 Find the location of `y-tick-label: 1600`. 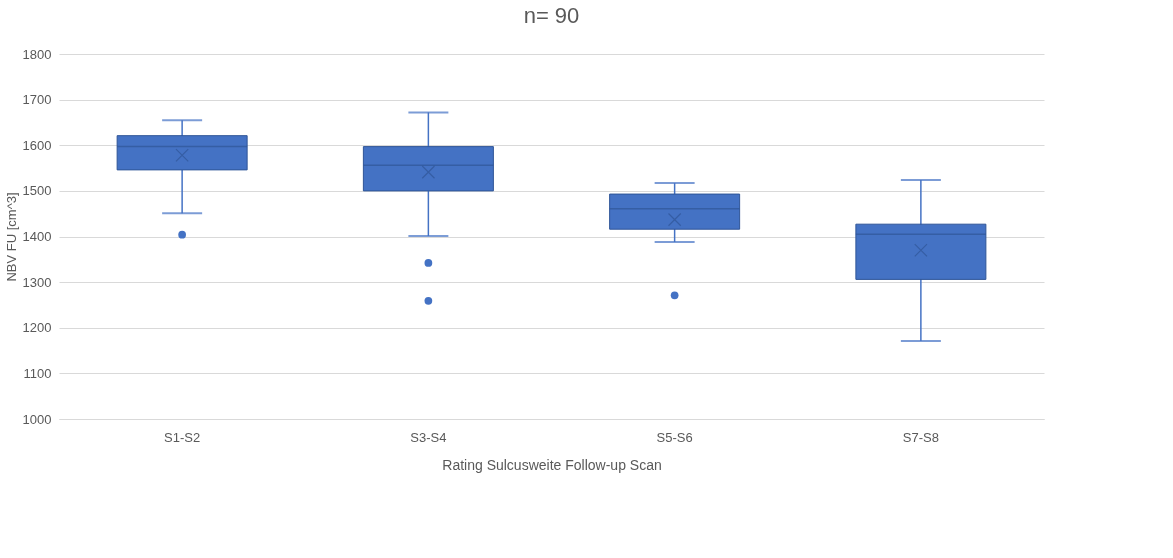

y-tick-label: 1600 is located at coordinates (37, 145).